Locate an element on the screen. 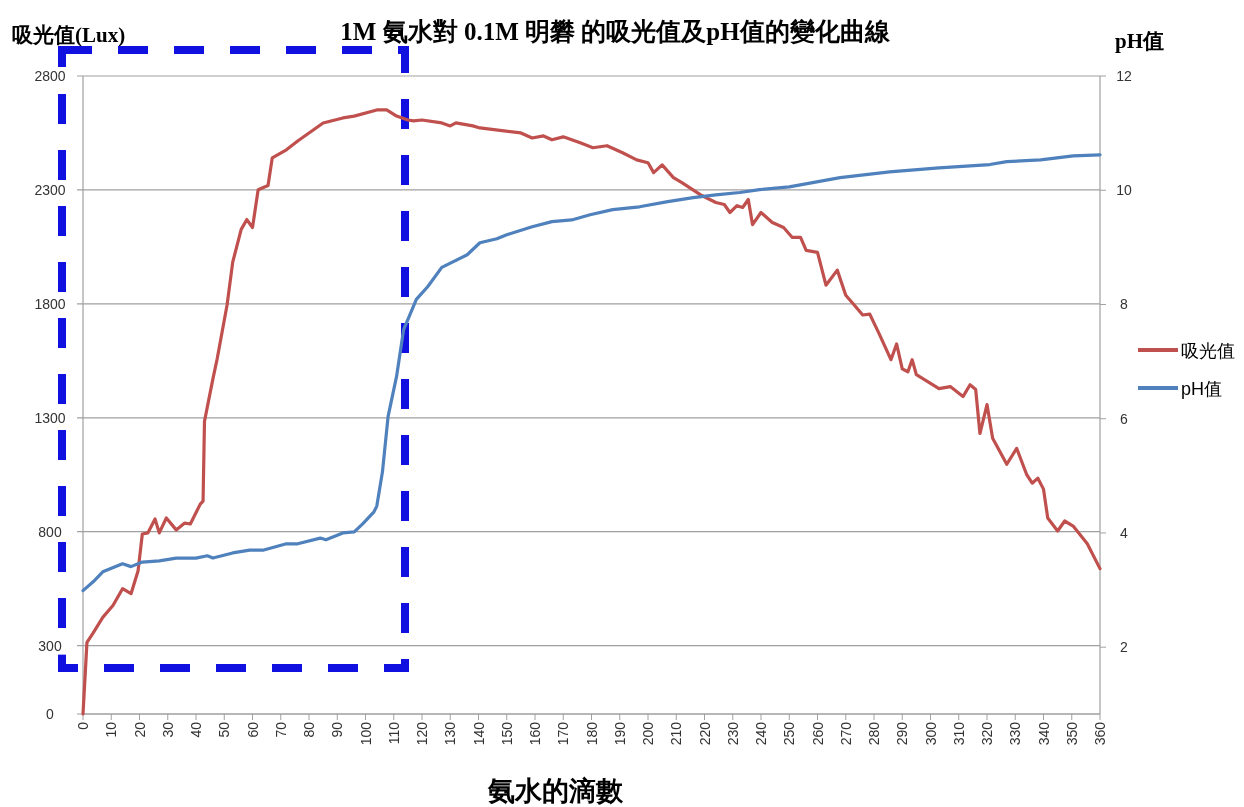 The image size is (1244, 807). y-tick-label: 1300 is located at coordinates (50, 417).